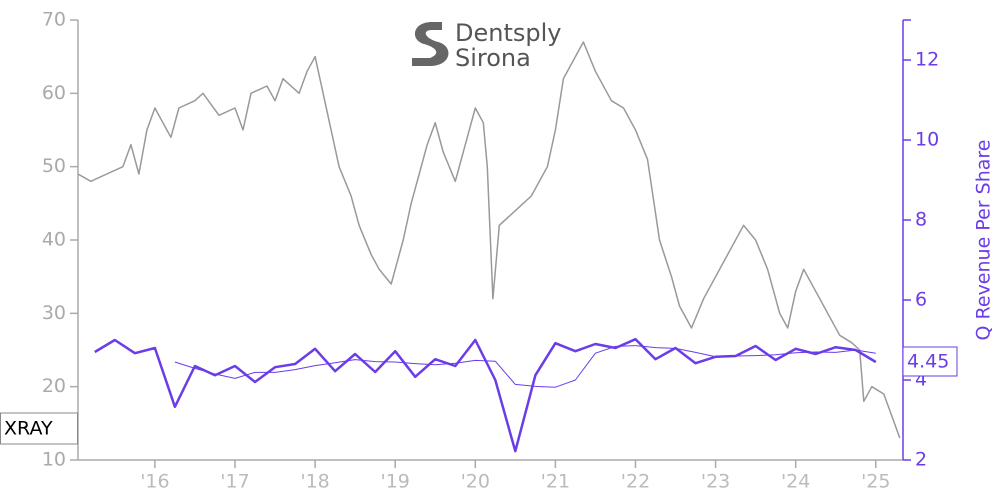 This screenshot has height=500, width=1000. What do you see at coordinates (314, 482) in the screenshot?
I see `x-tick-label: '18` at bounding box center [314, 482].